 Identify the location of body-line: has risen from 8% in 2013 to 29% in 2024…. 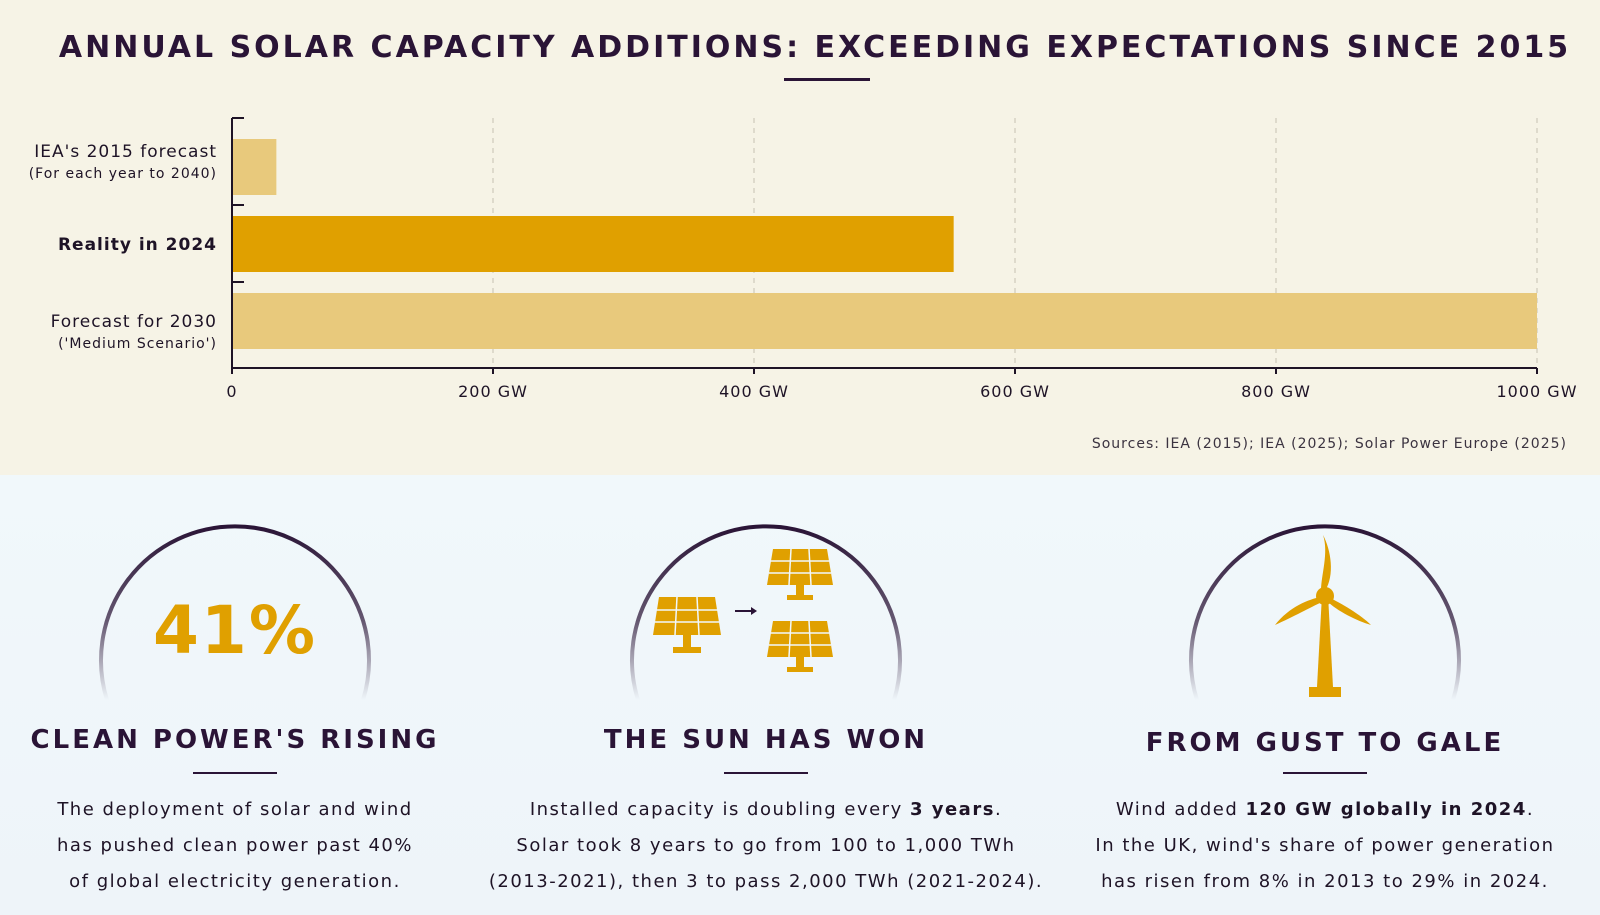
(1325, 881).